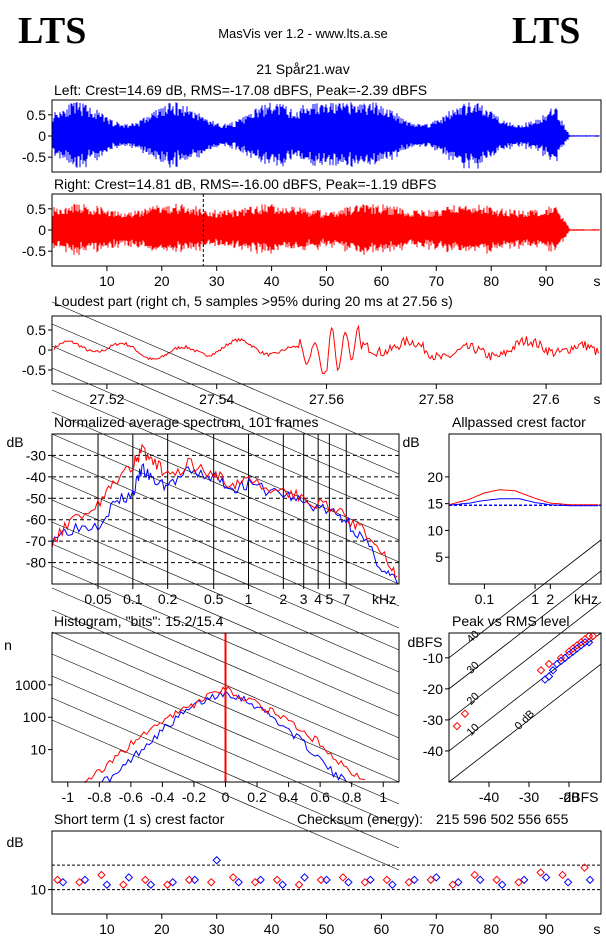 The height and width of the screenshot is (946, 606). Describe the element at coordinates (162, 929) in the screenshot. I see `short-term-crest-xtick-label: 20` at that location.